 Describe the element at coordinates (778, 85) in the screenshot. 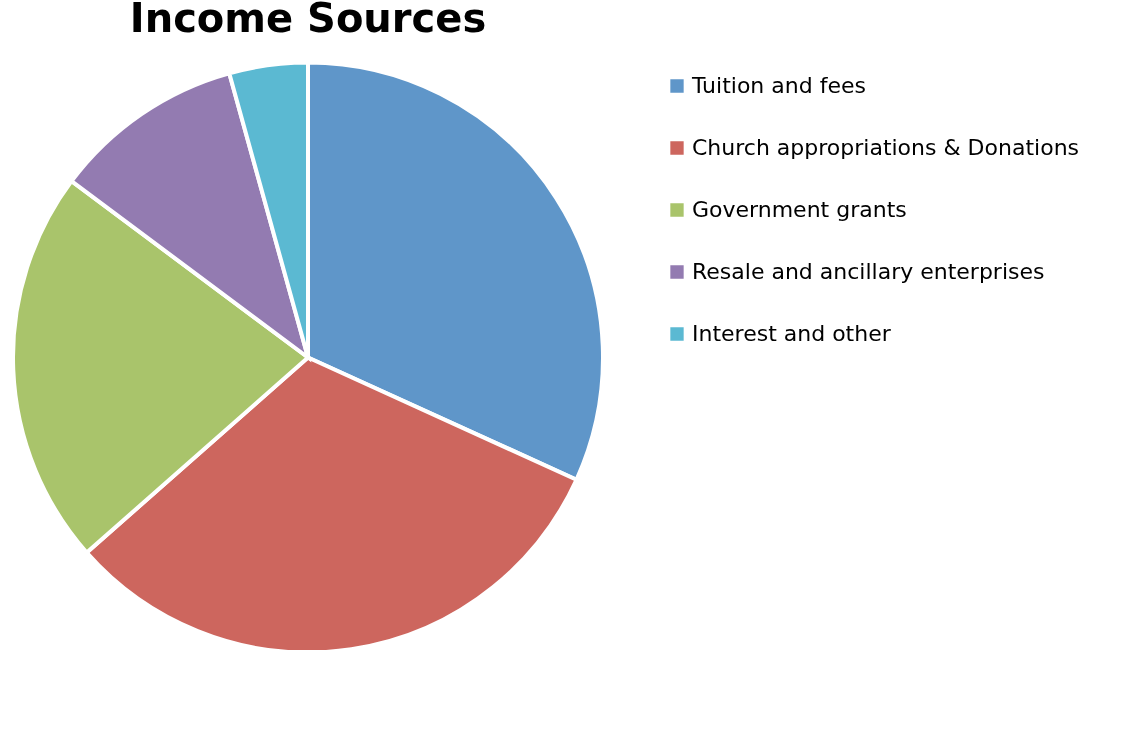

I see `legend-label: Tuition and fees` at that location.